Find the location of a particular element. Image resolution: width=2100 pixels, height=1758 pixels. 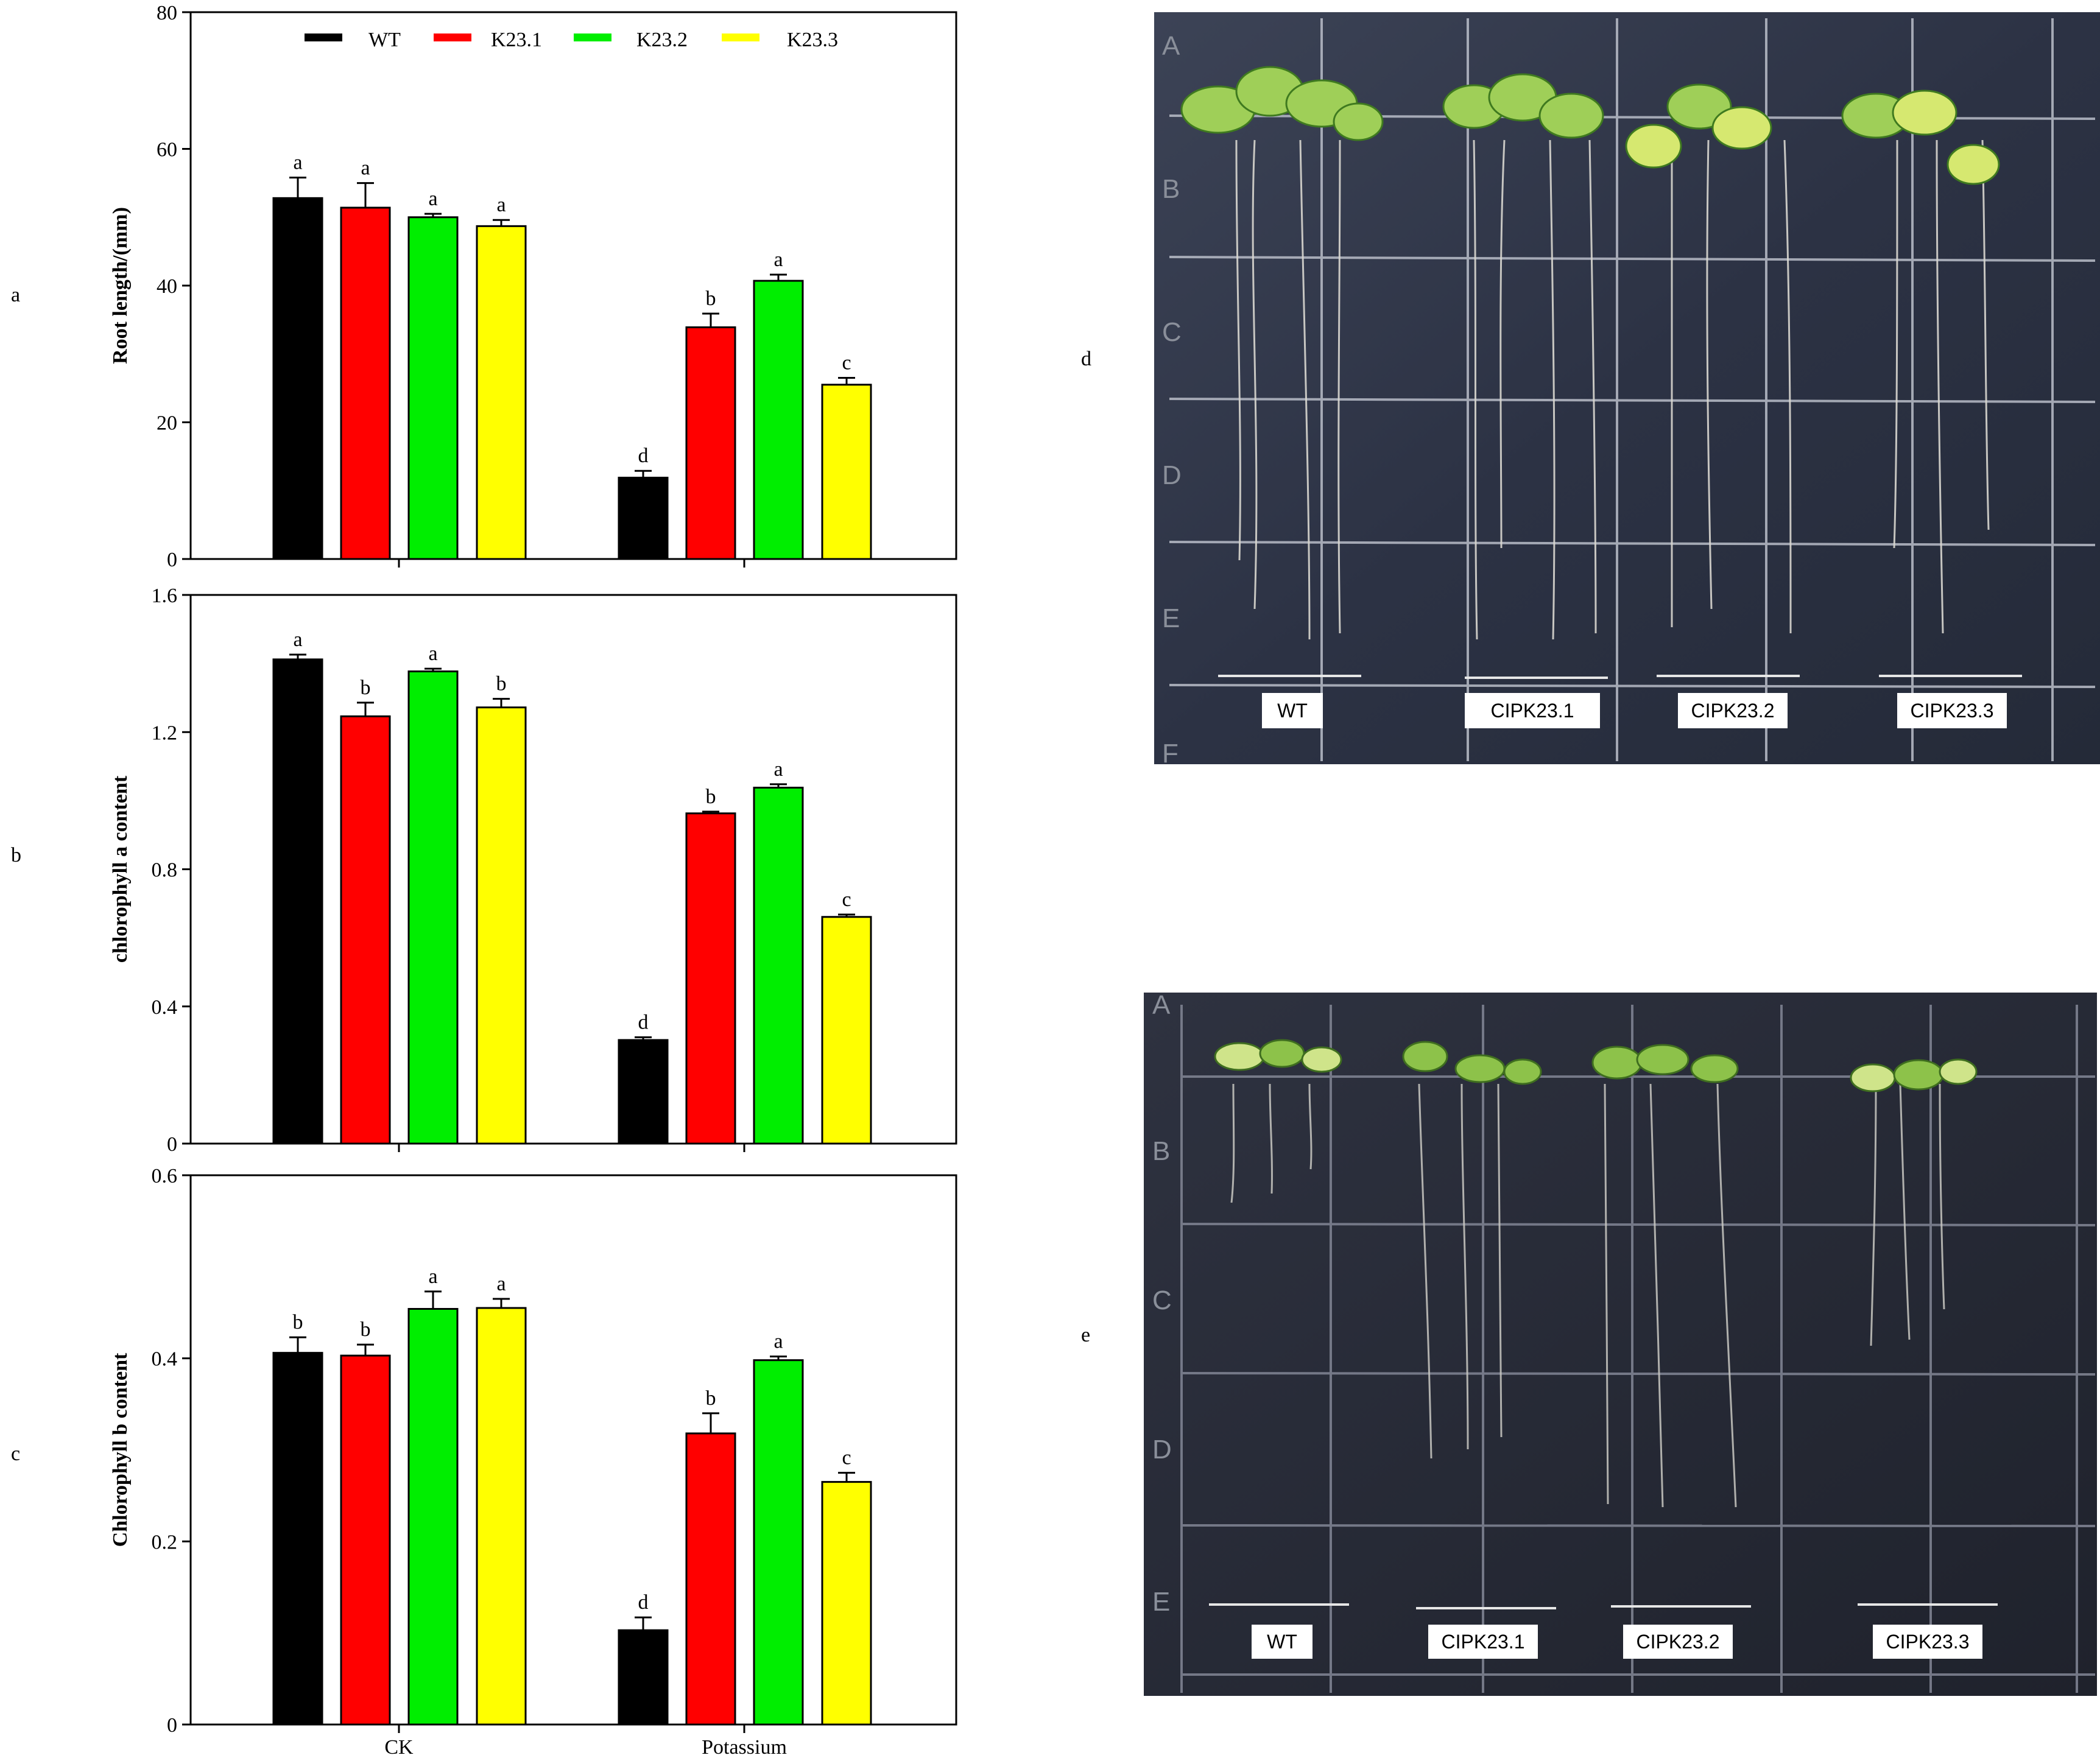

photo-d-row-letter: B is located at coordinates (1171, 189).